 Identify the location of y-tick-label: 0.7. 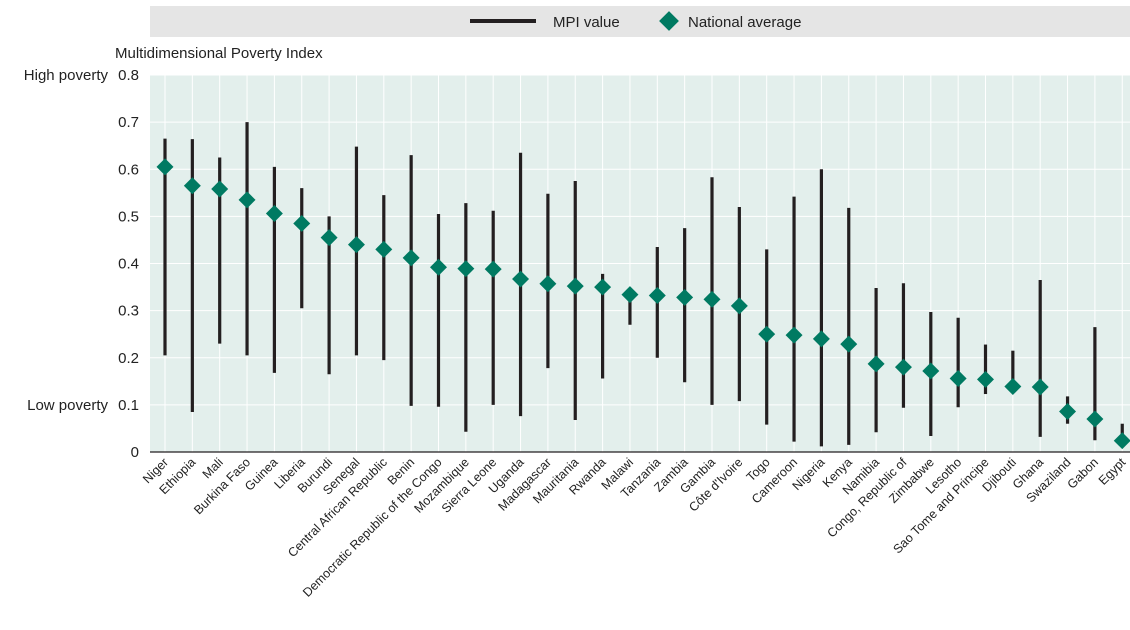
(128, 122).